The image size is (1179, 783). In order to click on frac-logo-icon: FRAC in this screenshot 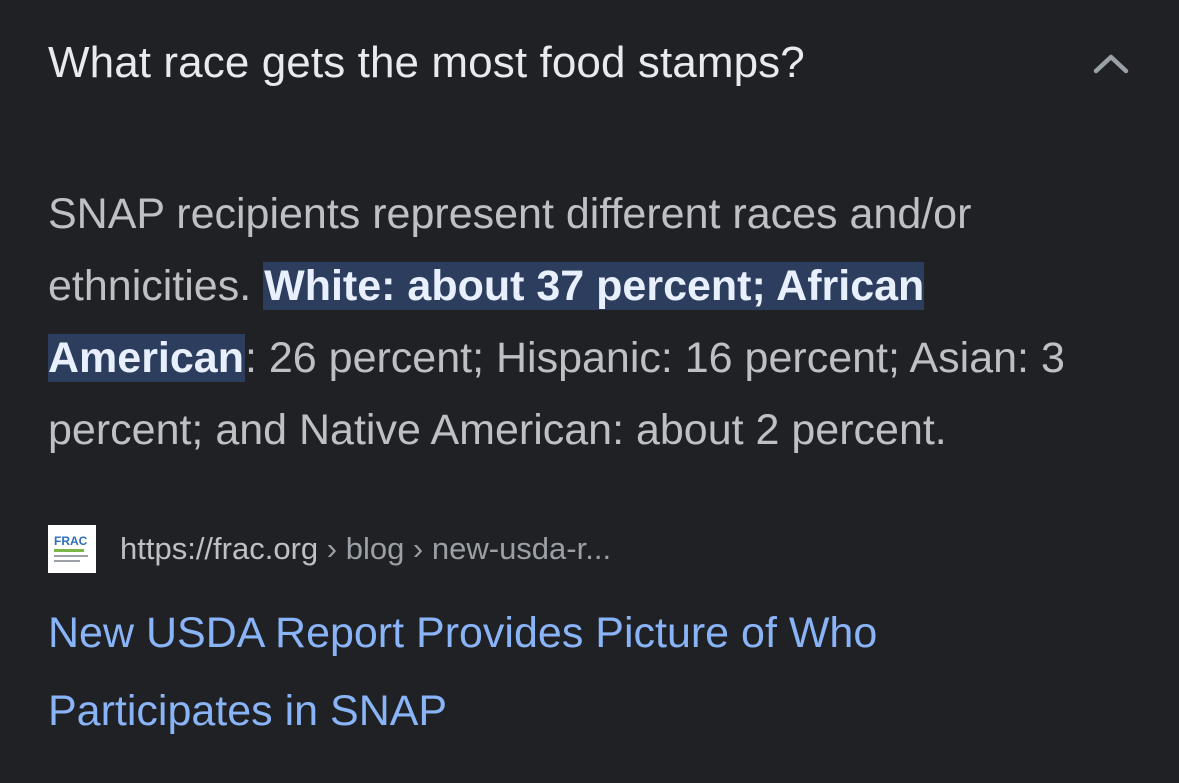, I will do `click(72, 549)`.